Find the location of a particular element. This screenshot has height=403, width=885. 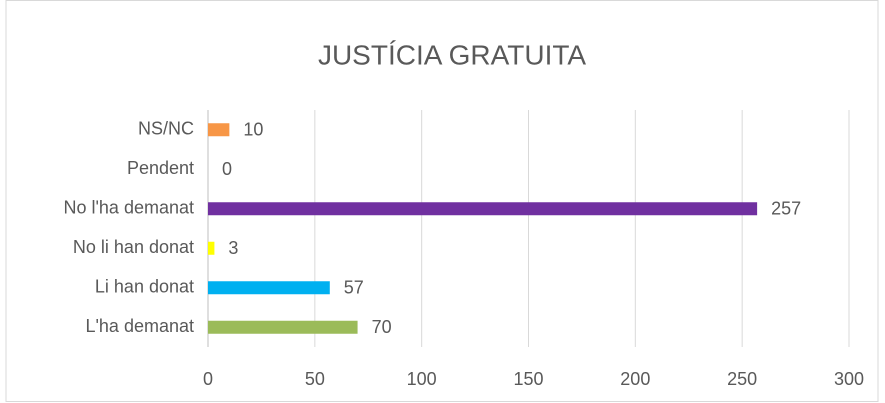

data-label: 70 is located at coordinates (382, 327).